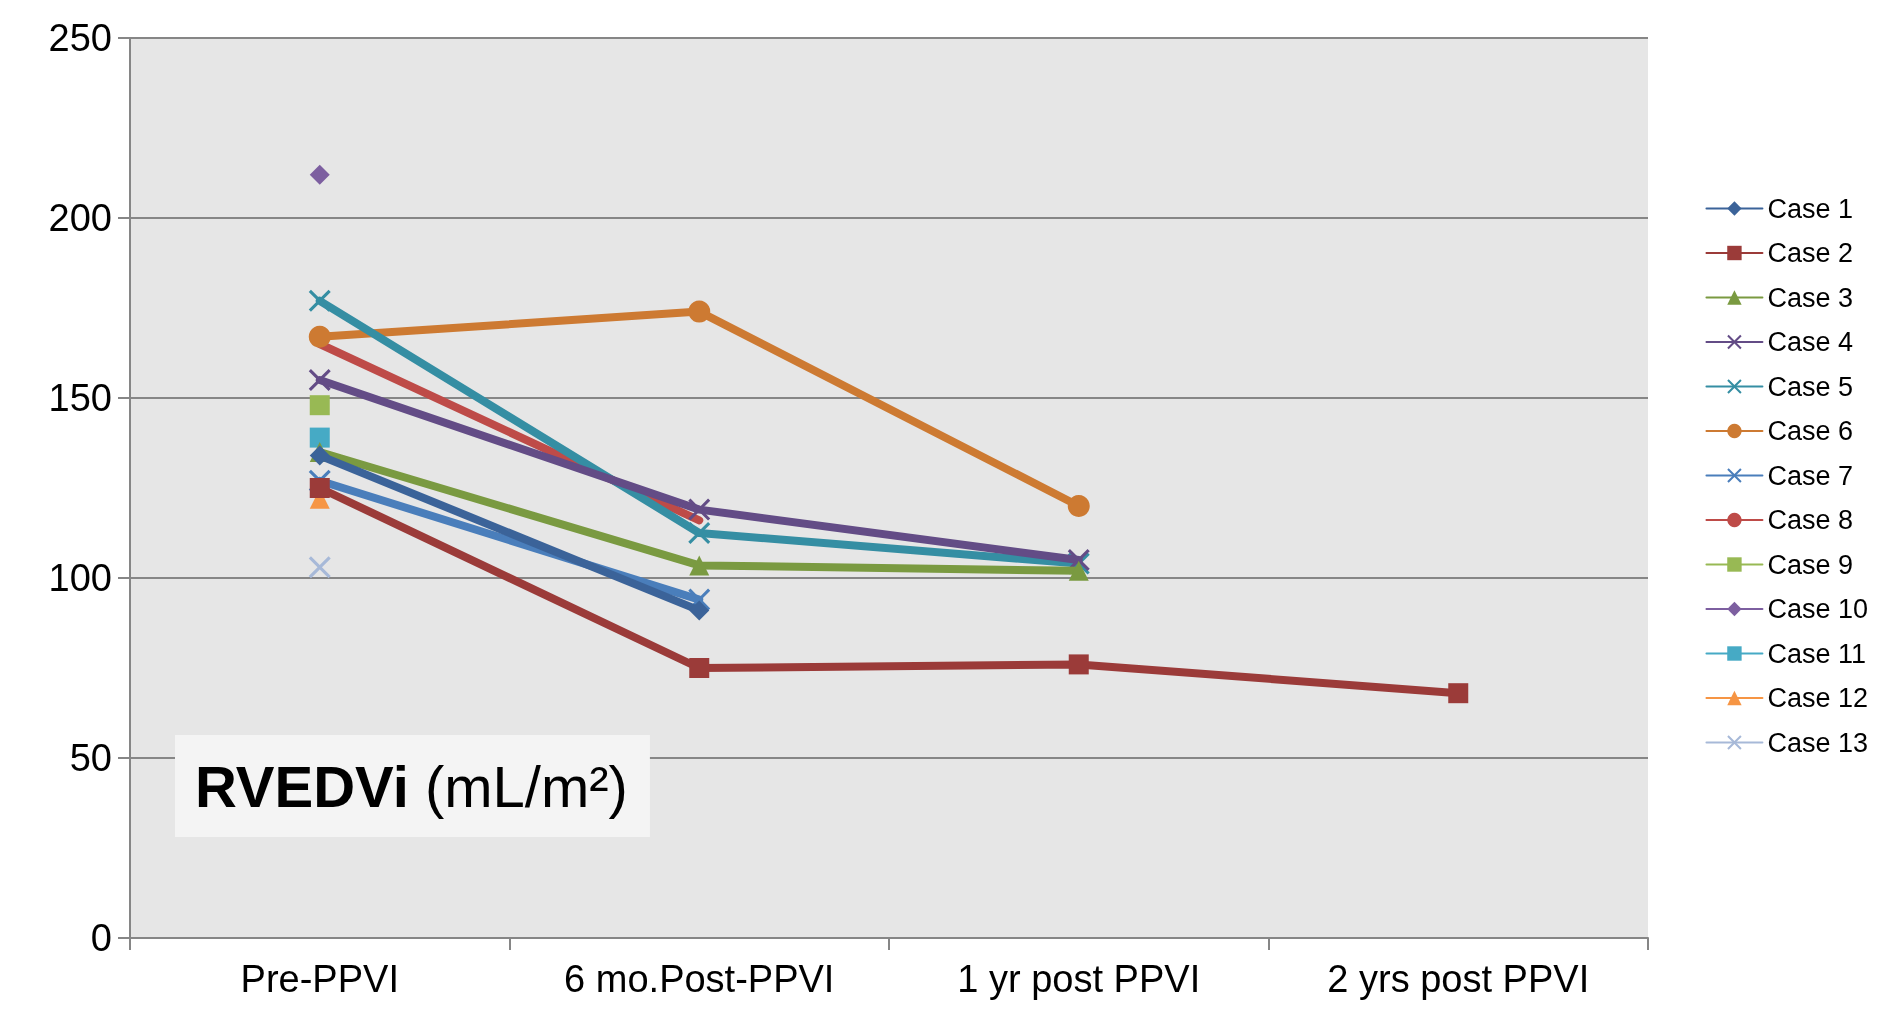 Image resolution: width=1883 pixels, height=1024 pixels. What do you see at coordinates (1810, 520) in the screenshot?
I see `legend-label: Case 8` at bounding box center [1810, 520].